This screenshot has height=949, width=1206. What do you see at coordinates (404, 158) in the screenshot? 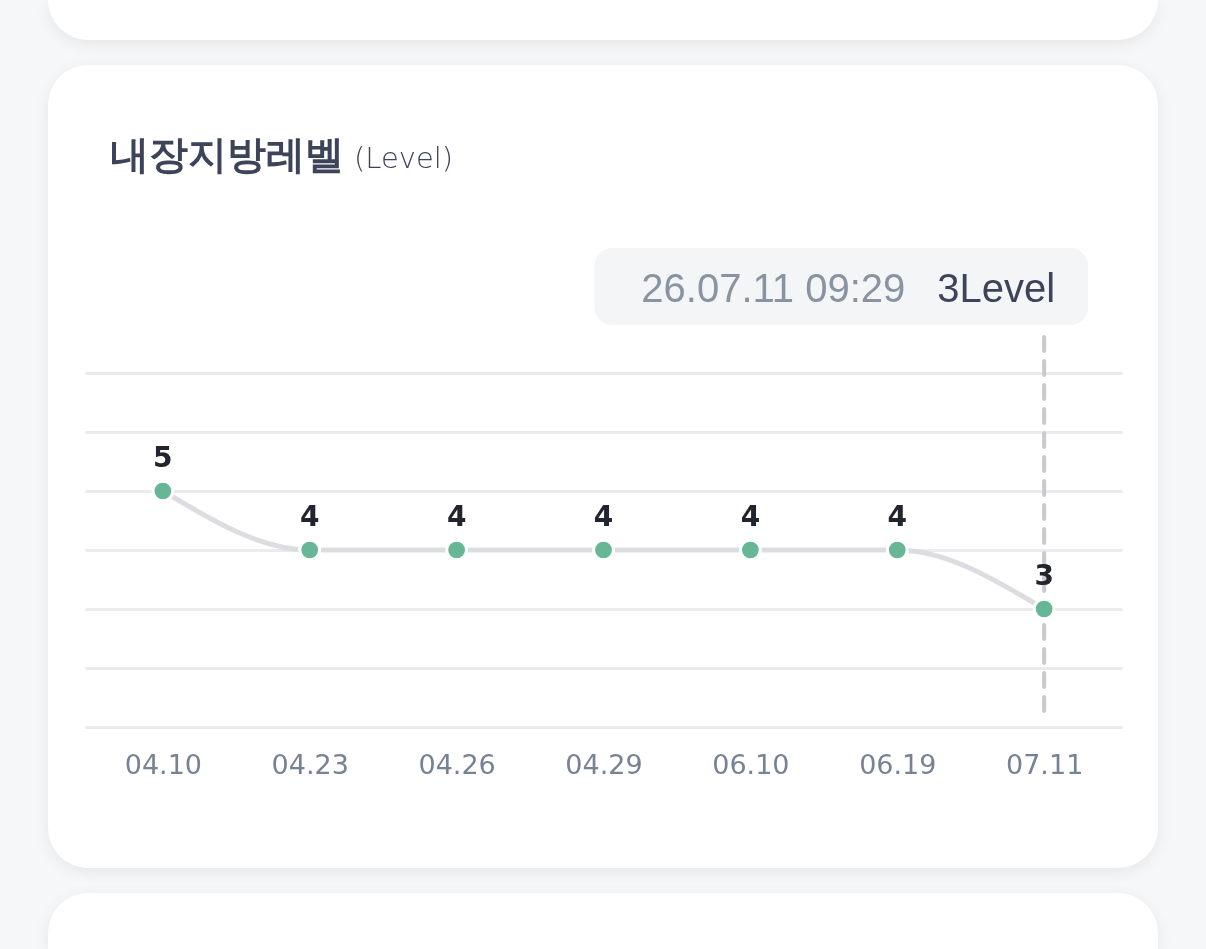
I see `chart-subtitle: (Level)` at bounding box center [404, 158].